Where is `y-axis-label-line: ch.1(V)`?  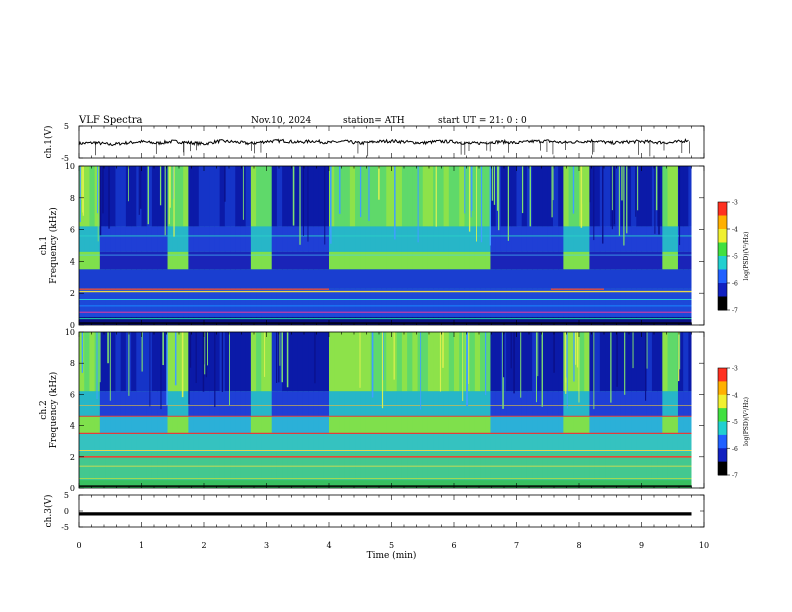 y-axis-label-line: ch.1(V) is located at coordinates (48, 142).